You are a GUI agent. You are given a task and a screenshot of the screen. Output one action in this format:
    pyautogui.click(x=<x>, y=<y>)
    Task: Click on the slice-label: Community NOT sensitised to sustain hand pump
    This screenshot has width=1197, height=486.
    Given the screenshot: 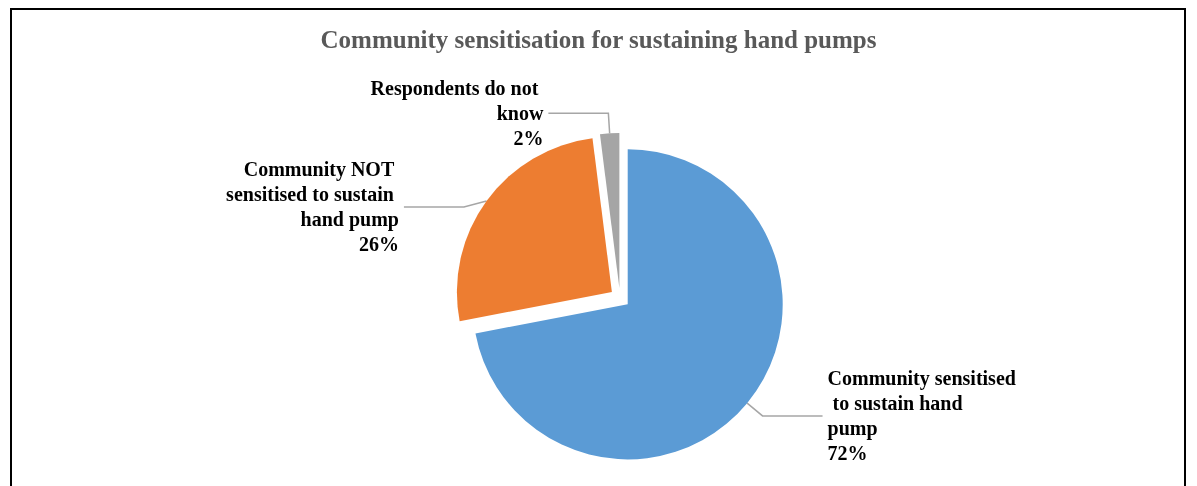 What is the action you would take?
    pyautogui.click(x=312, y=195)
    